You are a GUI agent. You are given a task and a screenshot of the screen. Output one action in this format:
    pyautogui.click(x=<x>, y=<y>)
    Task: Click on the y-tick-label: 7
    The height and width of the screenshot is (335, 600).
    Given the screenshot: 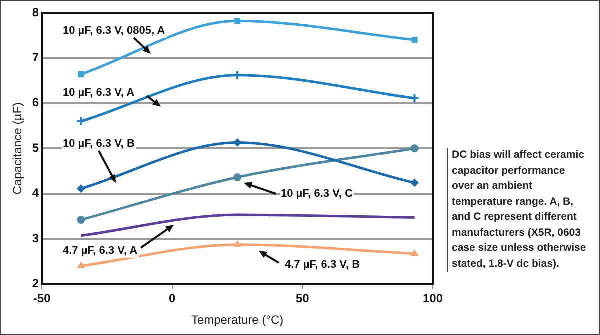 What is the action you would take?
    pyautogui.click(x=36, y=57)
    